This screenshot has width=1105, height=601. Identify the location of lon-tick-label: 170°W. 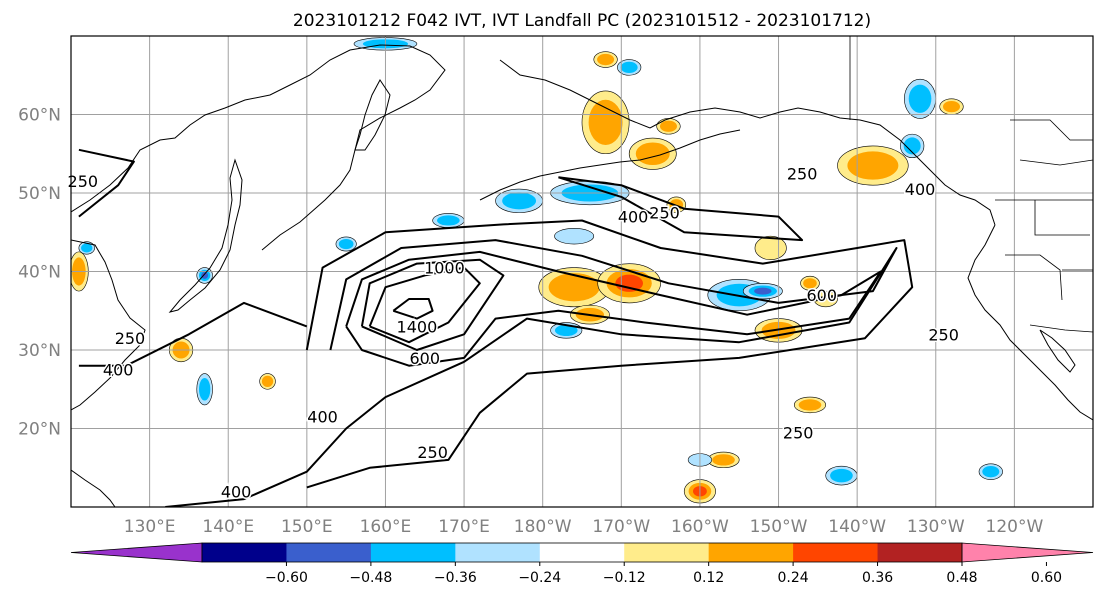
(621, 527).